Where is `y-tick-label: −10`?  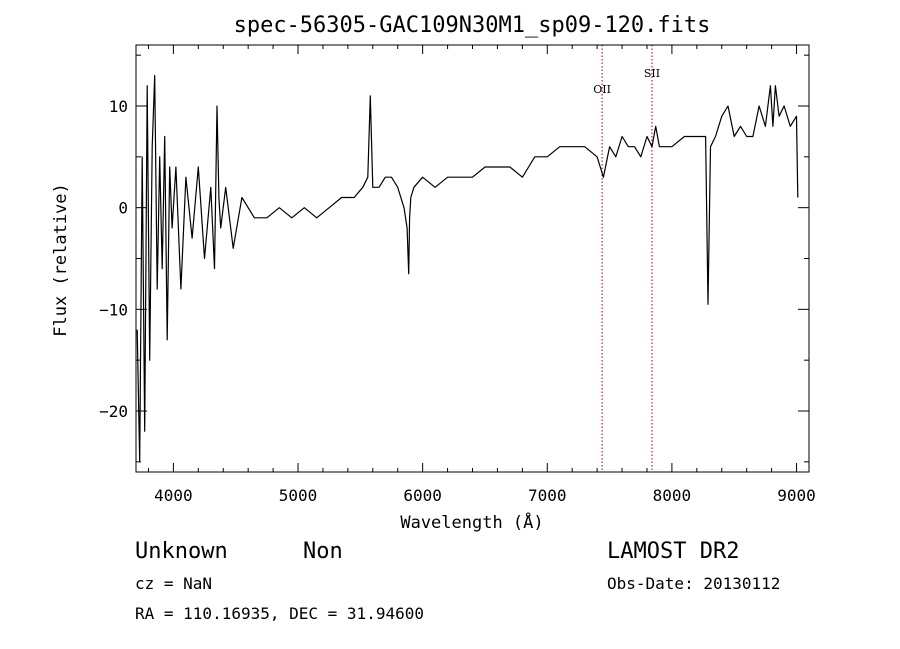 y-tick-label: −10 is located at coordinates (113, 309).